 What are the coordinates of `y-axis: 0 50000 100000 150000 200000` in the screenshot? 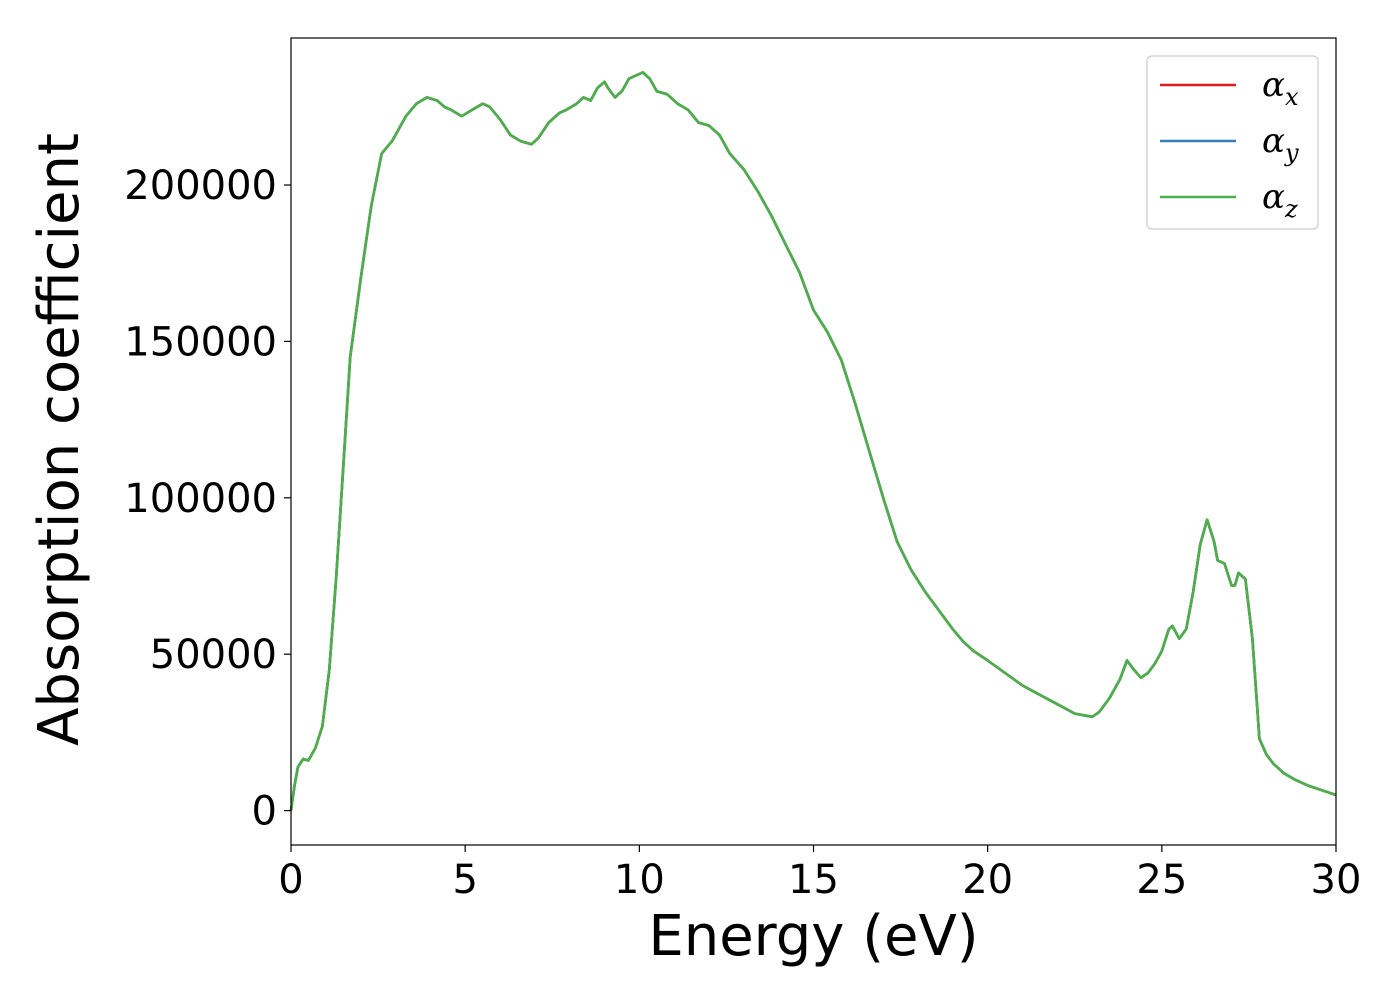 It's located at (207, 499).